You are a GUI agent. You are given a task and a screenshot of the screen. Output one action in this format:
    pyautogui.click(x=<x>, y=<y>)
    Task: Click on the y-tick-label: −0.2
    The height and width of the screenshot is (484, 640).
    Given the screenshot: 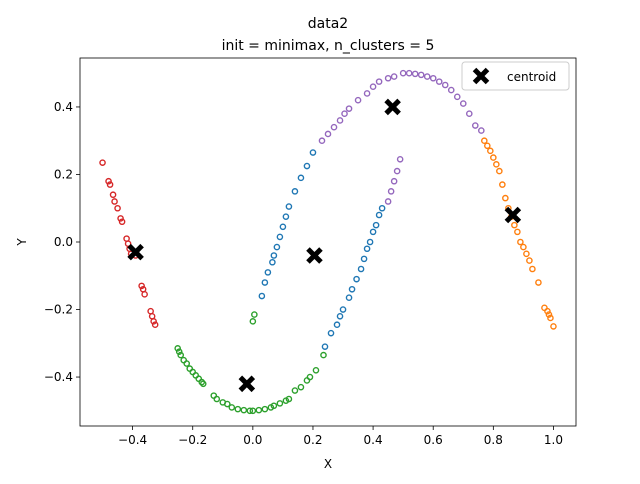 What is the action you would take?
    pyautogui.click(x=58, y=310)
    